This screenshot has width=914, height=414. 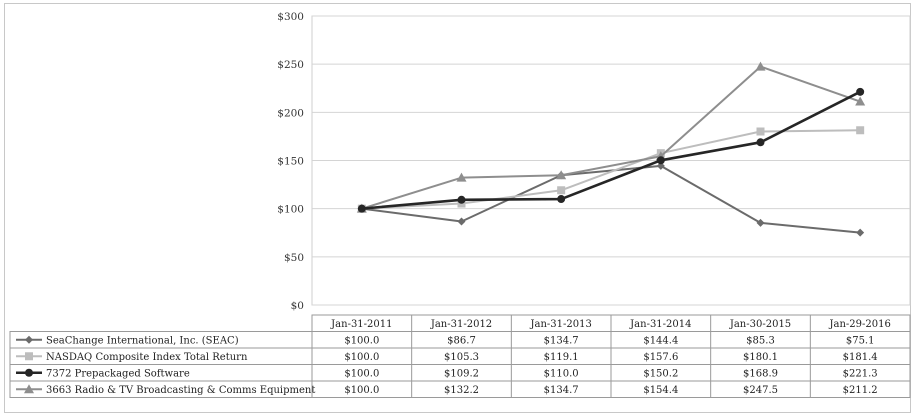 I want to click on table-row, so click(x=460, y=389).